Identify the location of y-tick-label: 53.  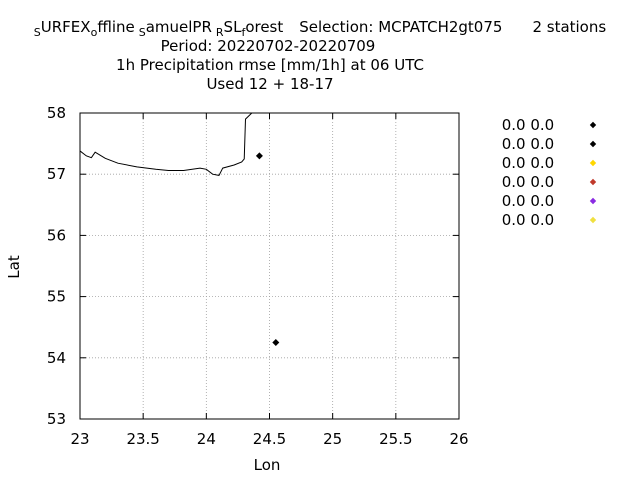
(56, 419).